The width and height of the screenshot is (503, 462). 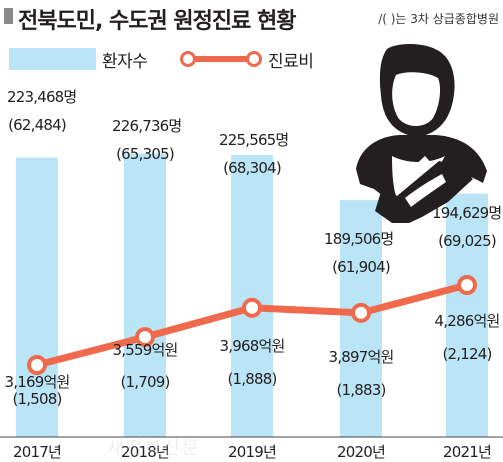 I want to click on cost-label-1: 3,559억원, so click(x=145, y=350).